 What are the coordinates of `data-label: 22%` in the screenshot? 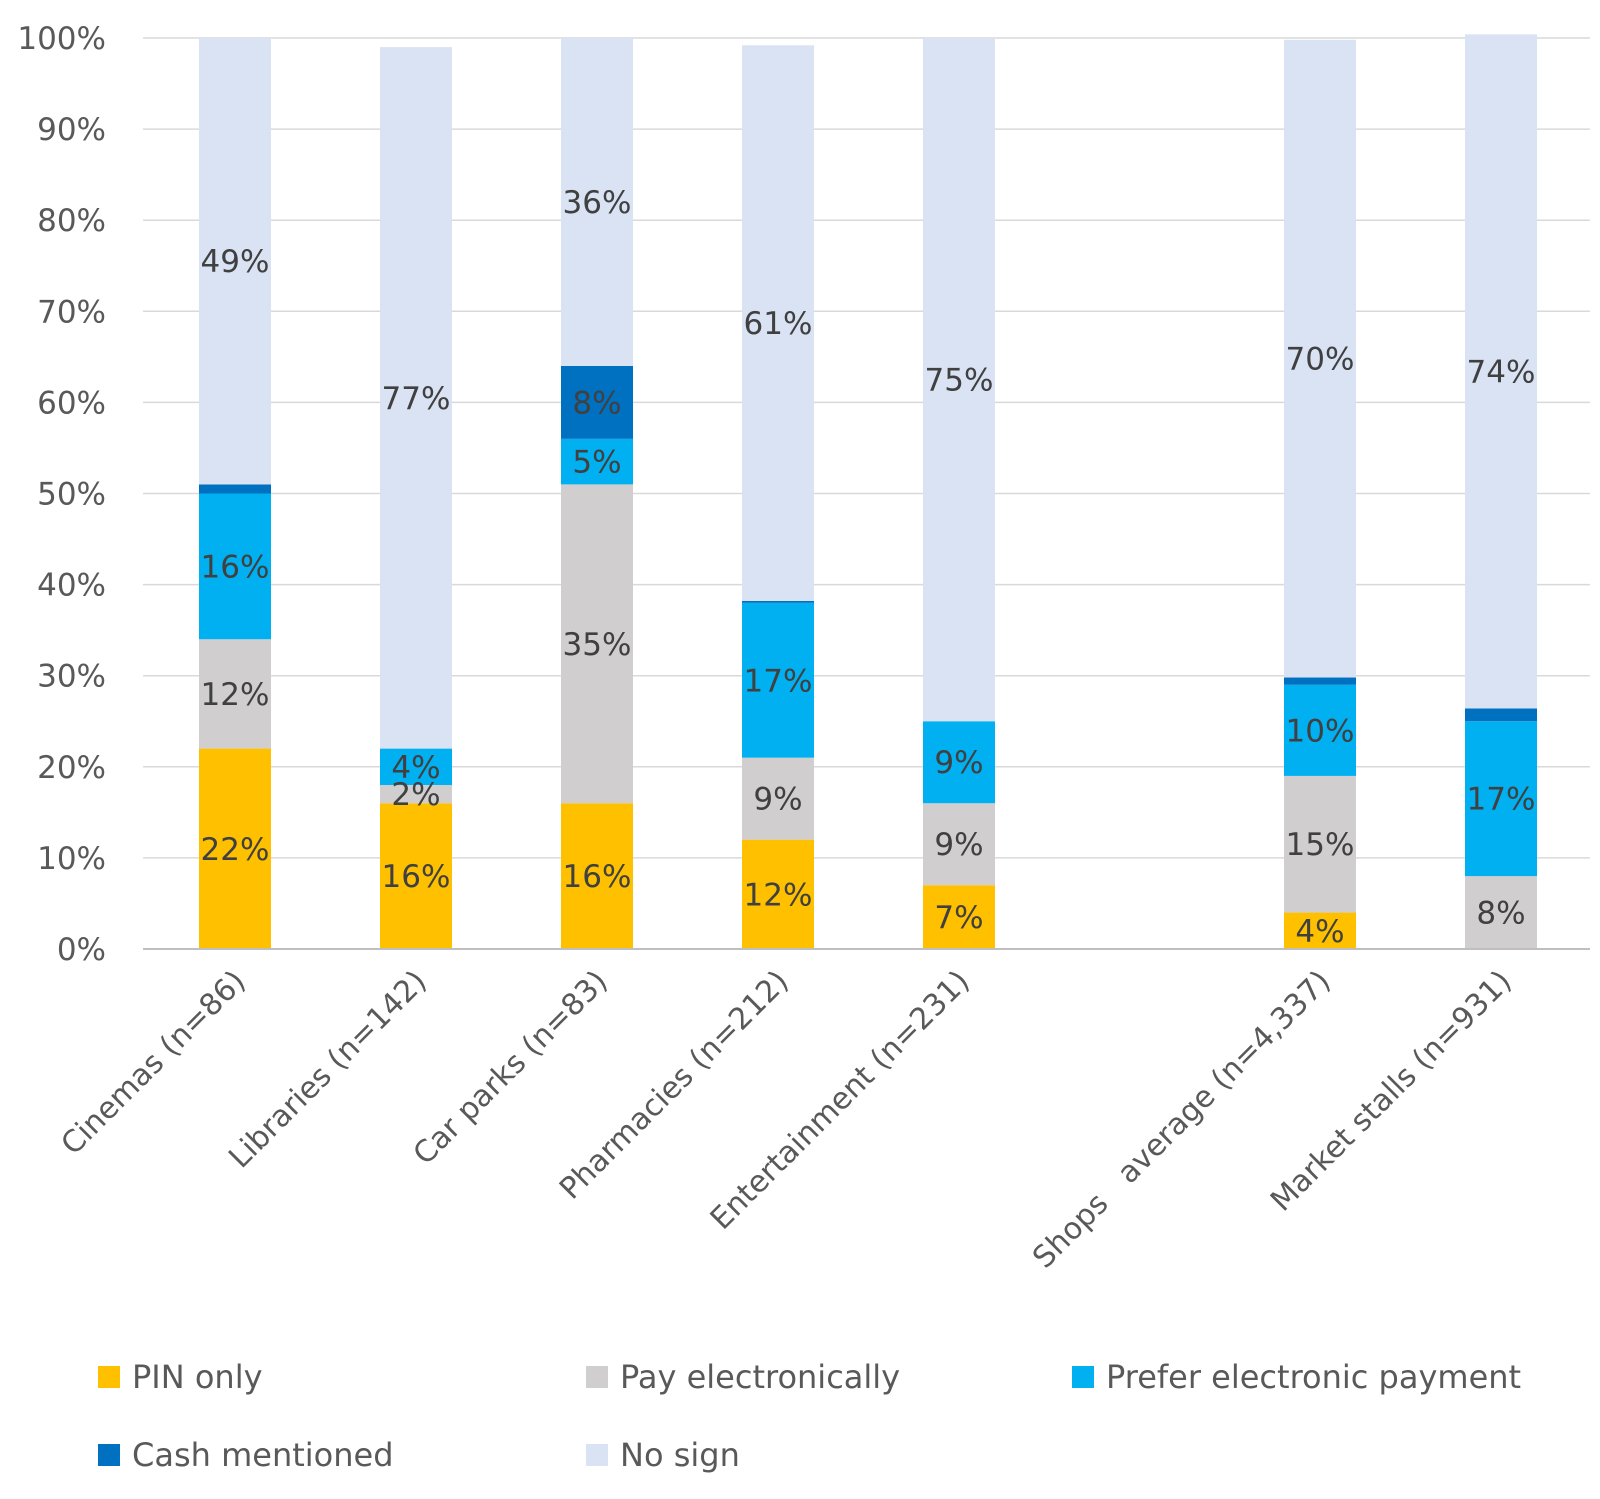 It's located at (235, 850).